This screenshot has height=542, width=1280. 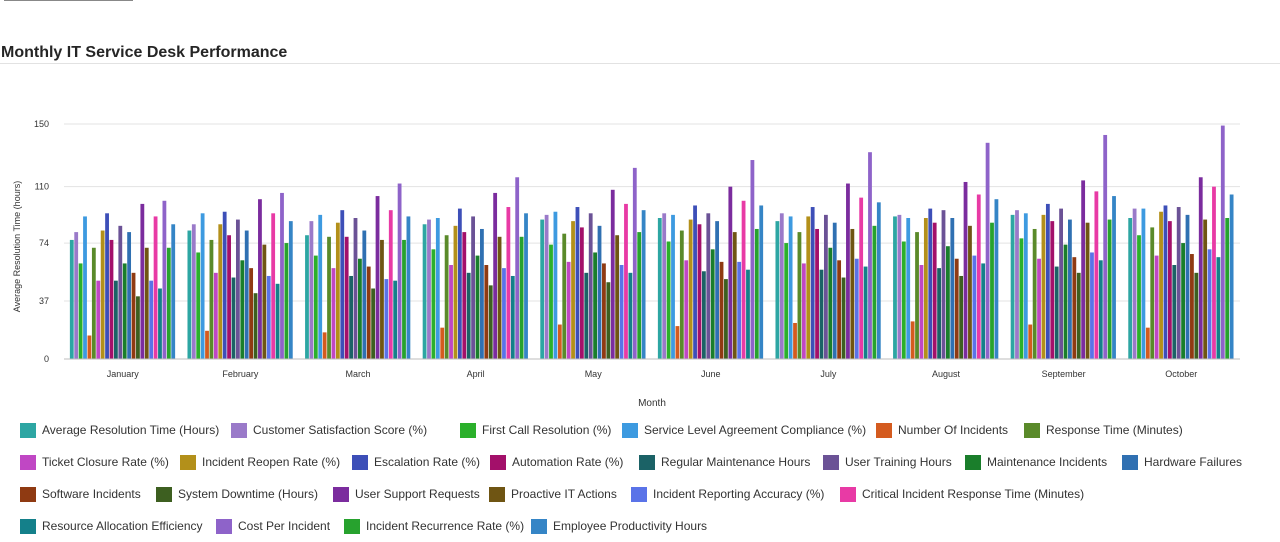 What do you see at coordinates (942, 430) in the screenshot?
I see `legend-item: Number Of Incidents` at bounding box center [942, 430].